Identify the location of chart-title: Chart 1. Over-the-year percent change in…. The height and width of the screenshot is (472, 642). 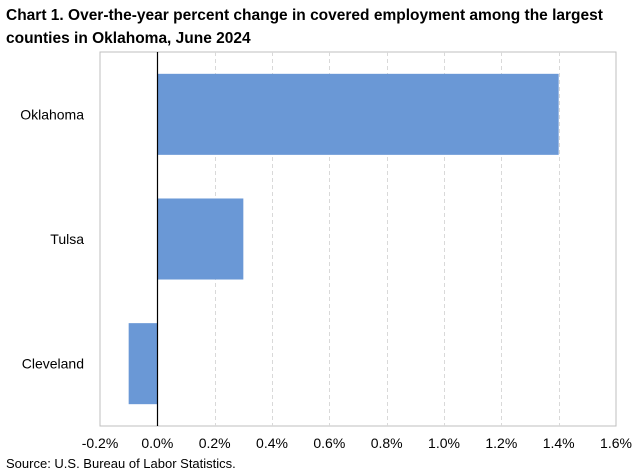
(304, 27).